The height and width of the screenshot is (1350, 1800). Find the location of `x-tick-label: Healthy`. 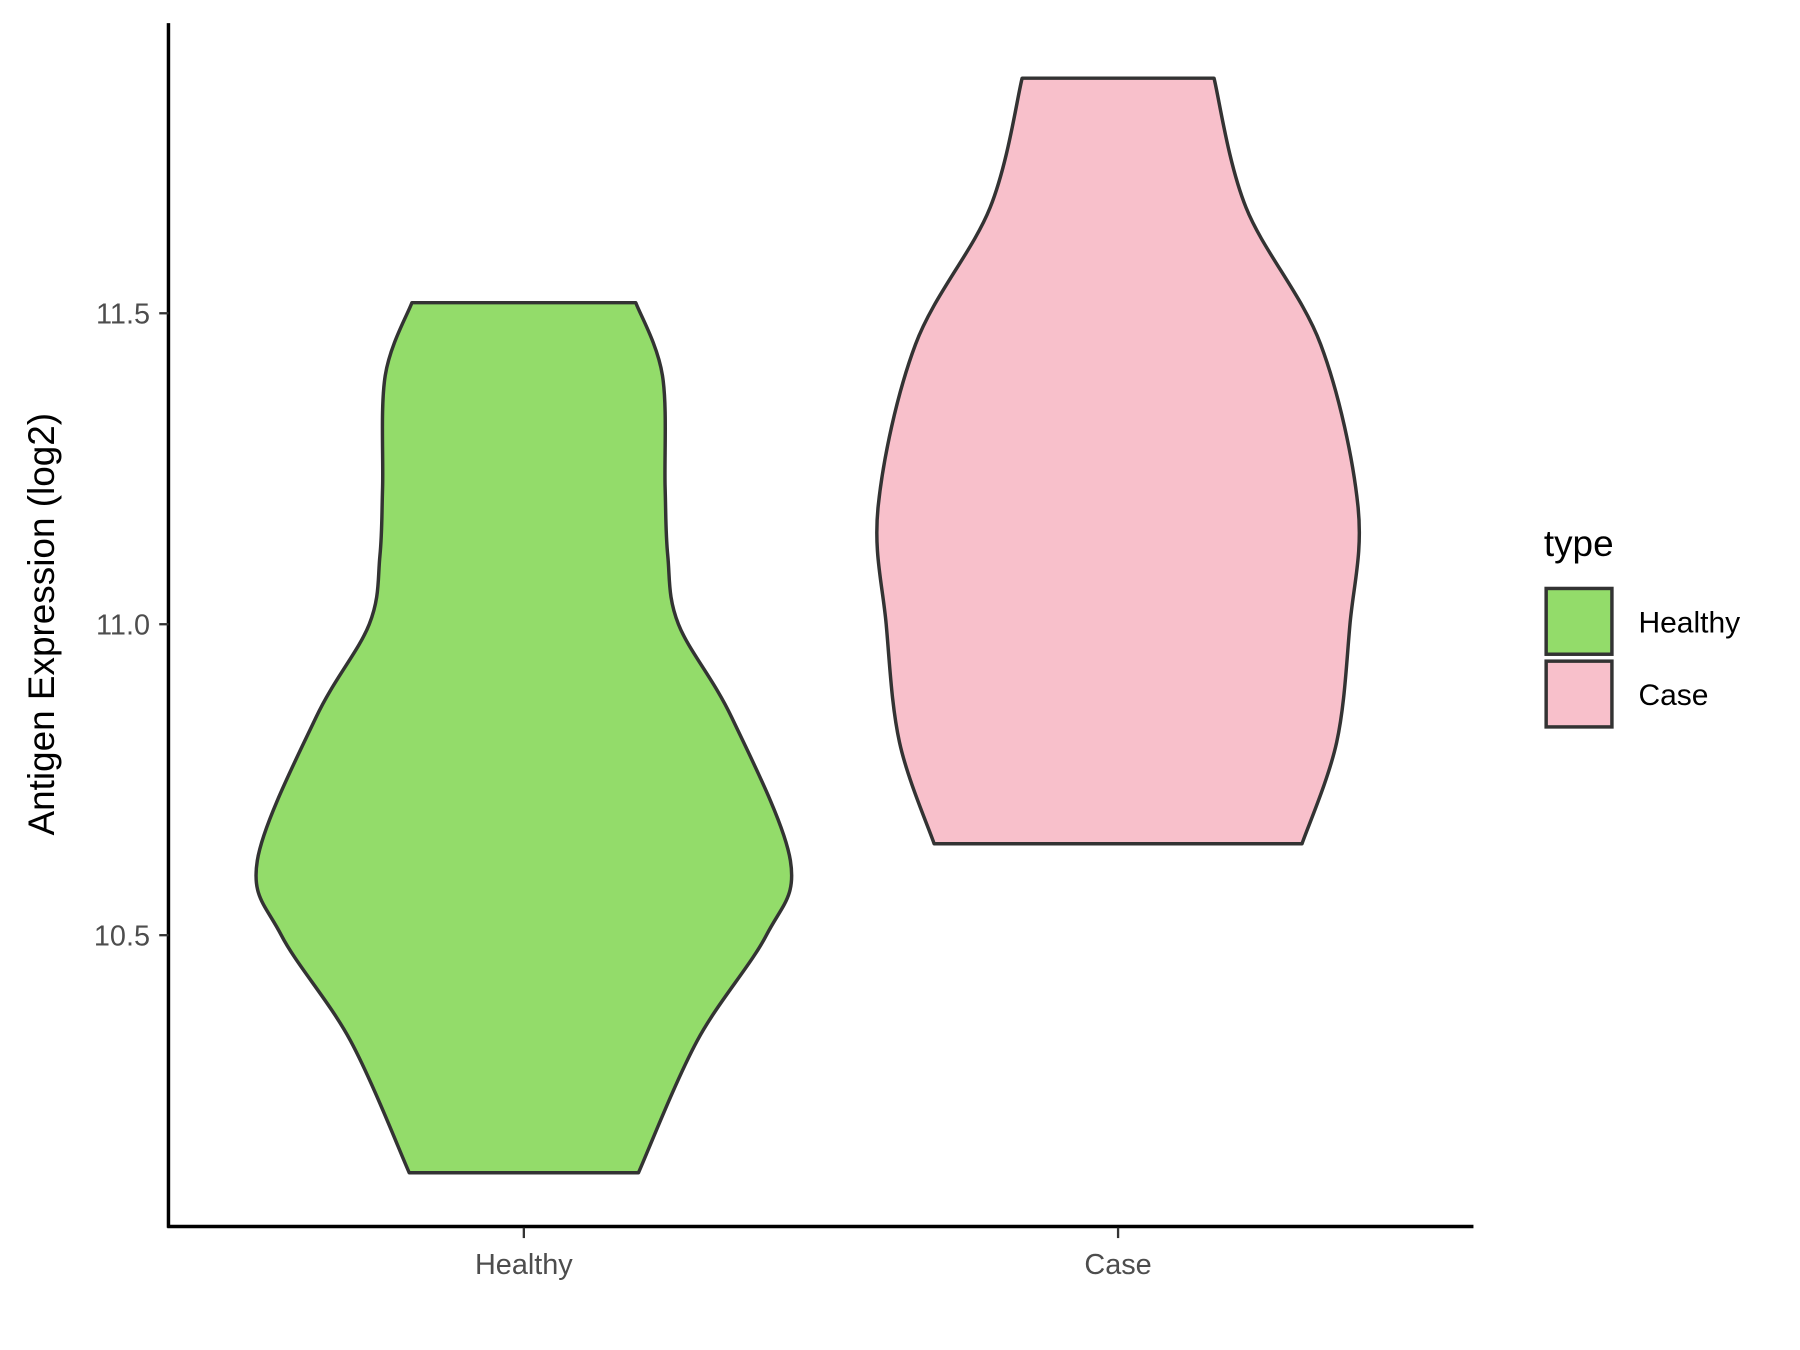

x-tick-label: Healthy is located at coordinates (524, 1265).